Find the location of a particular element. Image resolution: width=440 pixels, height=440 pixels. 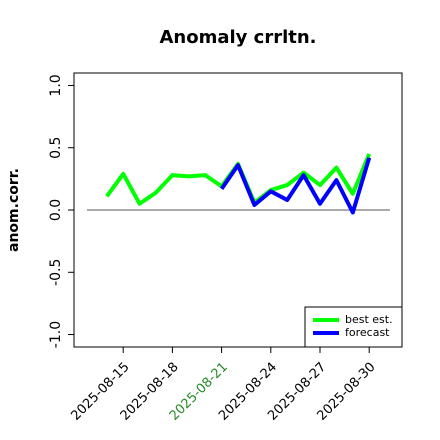

legend-label: forecast is located at coordinates (367, 332).